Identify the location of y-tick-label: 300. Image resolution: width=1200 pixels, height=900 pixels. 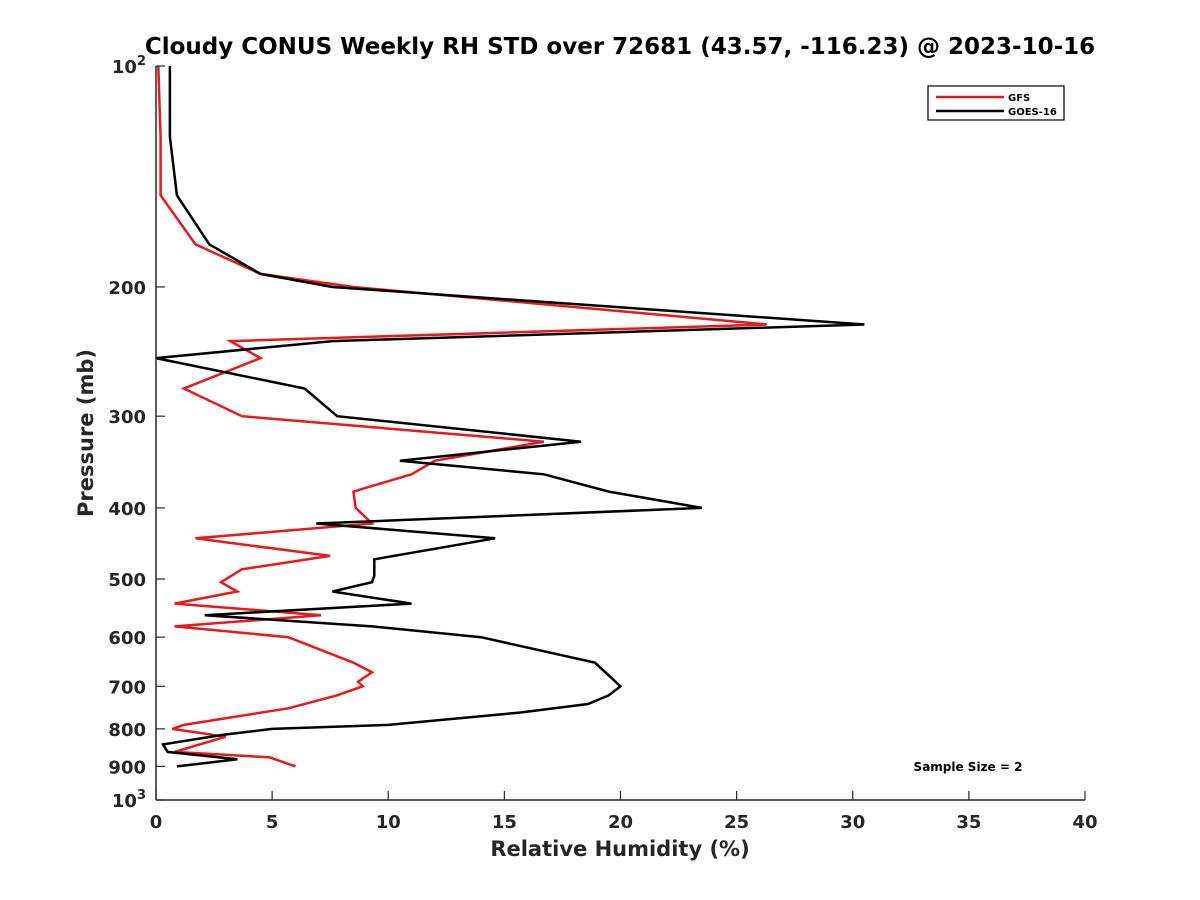
(127, 417).